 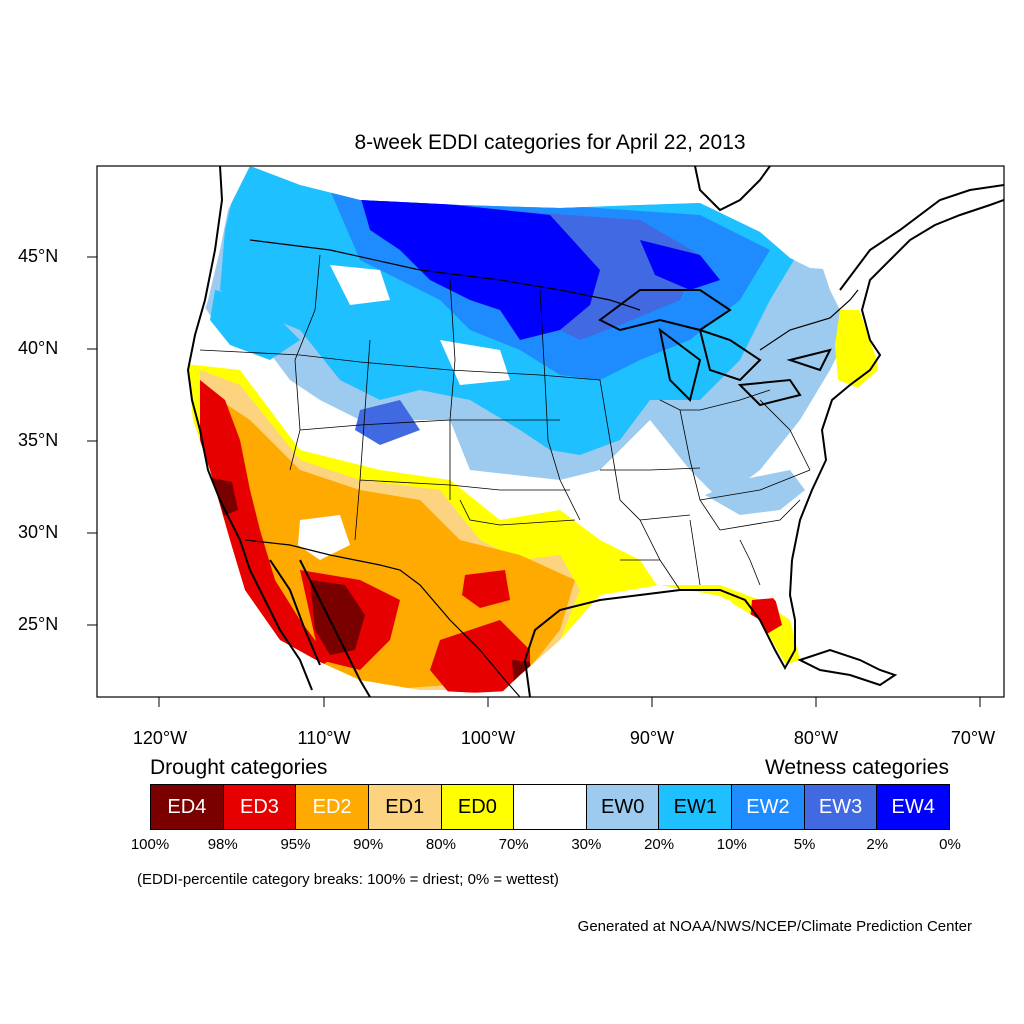 What do you see at coordinates (160, 738) in the screenshot?
I see `lon-tick-label: 120°W` at bounding box center [160, 738].